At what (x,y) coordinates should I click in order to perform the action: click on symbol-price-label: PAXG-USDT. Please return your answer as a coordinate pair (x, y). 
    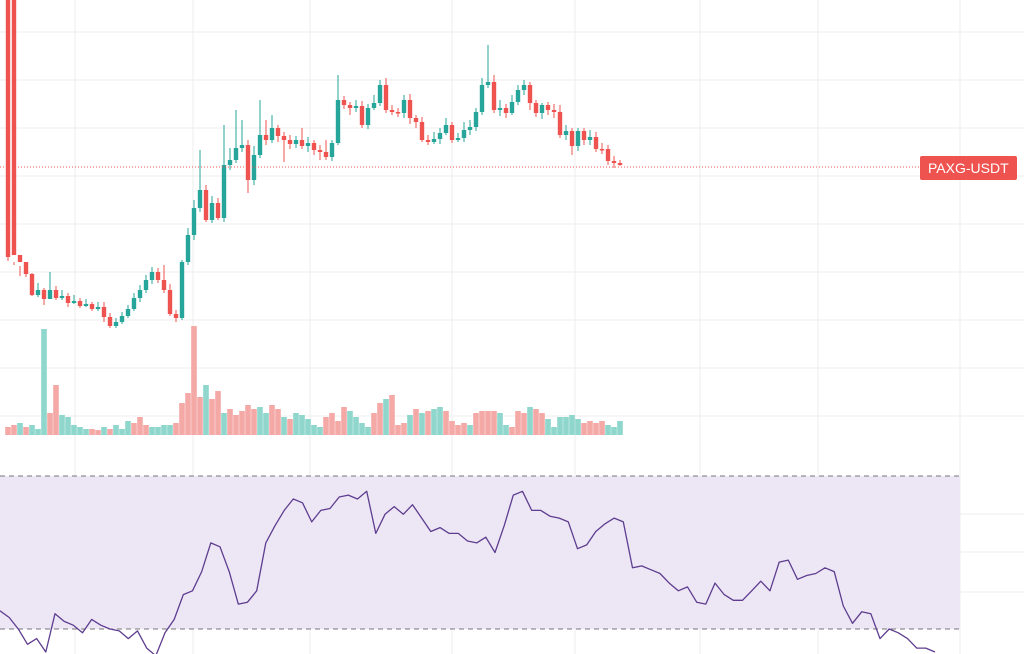
    Looking at the image, I should click on (968, 168).